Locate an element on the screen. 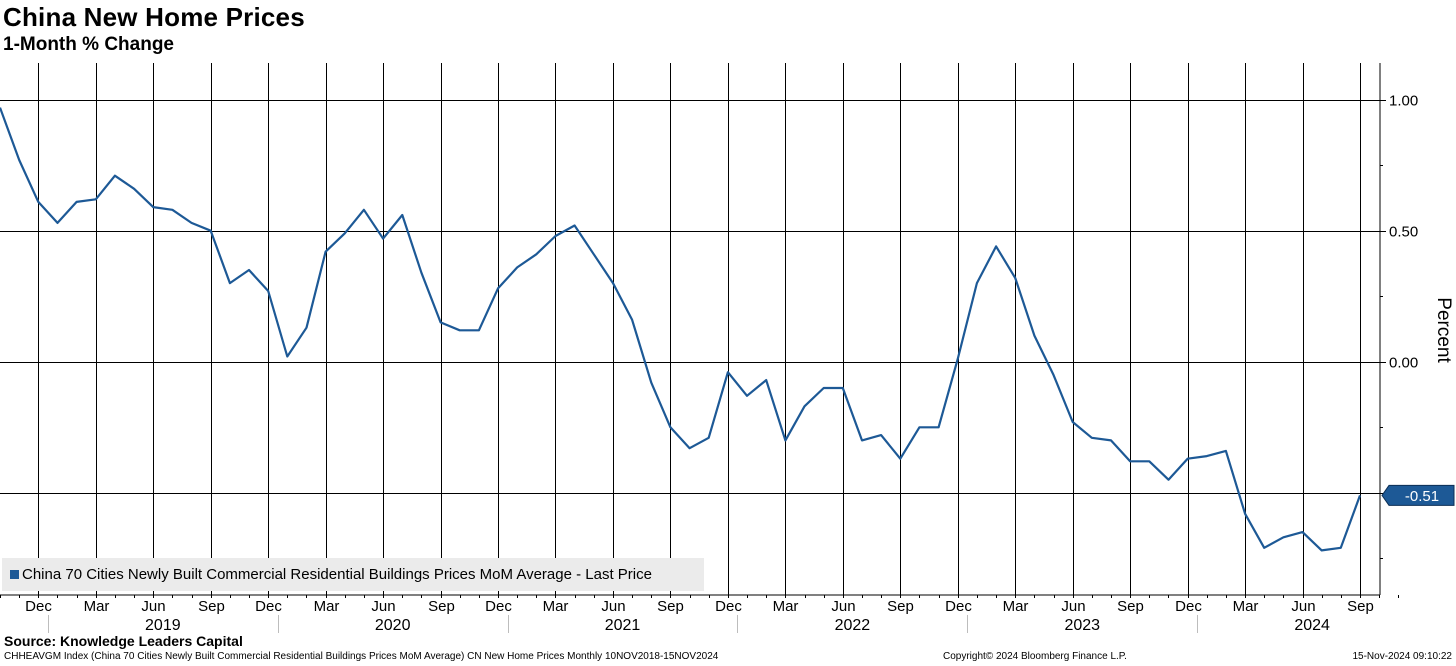 The image size is (1456, 666). y-tick-label: 0.00 is located at coordinates (1403, 363).